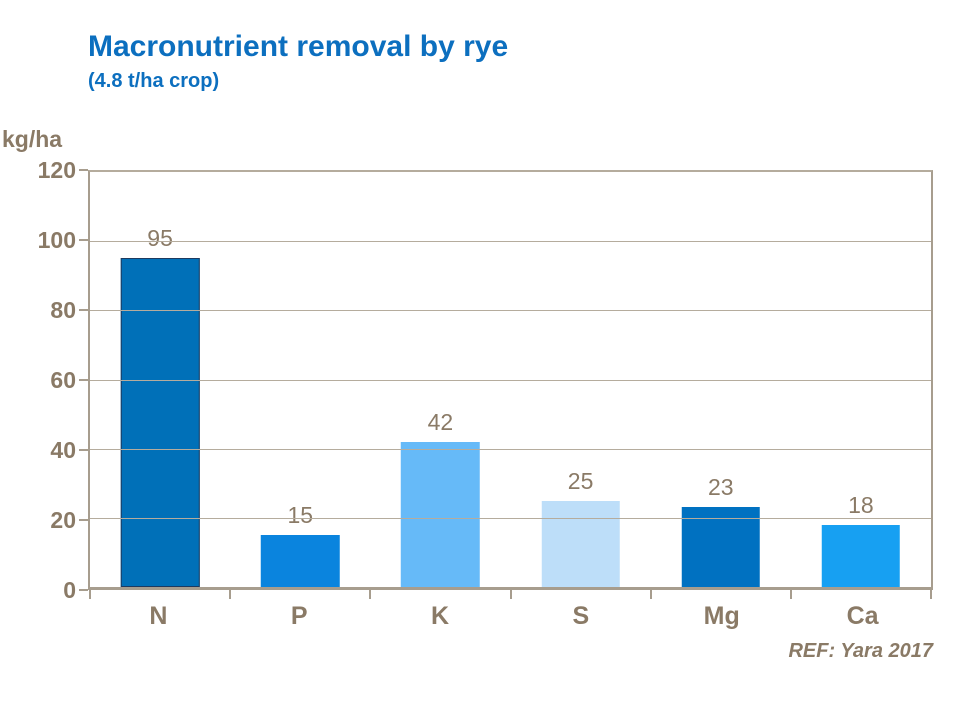 This screenshot has width=960, height=720. Describe the element at coordinates (160, 422) in the screenshot. I see `bar-N` at that location.